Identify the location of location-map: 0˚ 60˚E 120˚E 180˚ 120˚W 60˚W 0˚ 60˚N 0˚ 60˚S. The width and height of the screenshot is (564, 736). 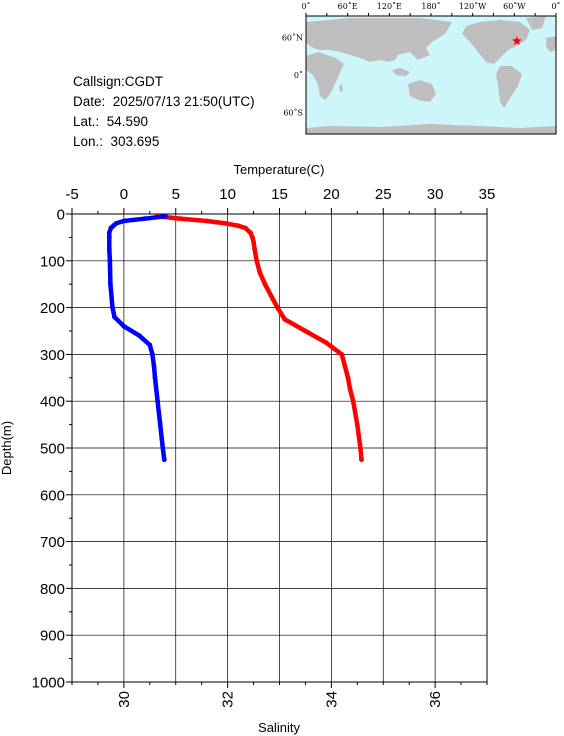
(421, 68).